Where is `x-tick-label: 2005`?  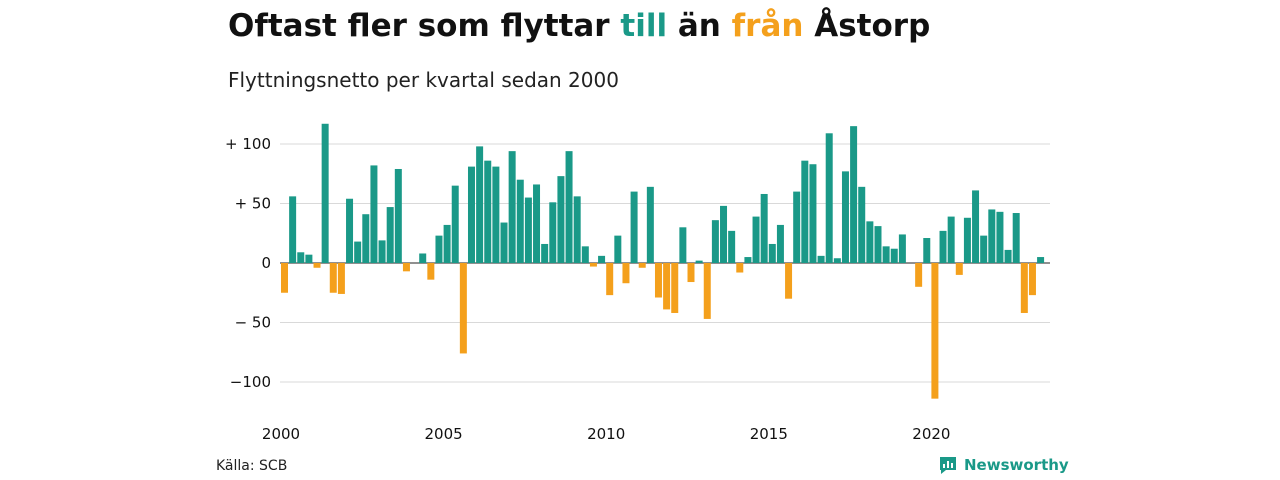
x-tick-label: 2005 is located at coordinates (444, 434).